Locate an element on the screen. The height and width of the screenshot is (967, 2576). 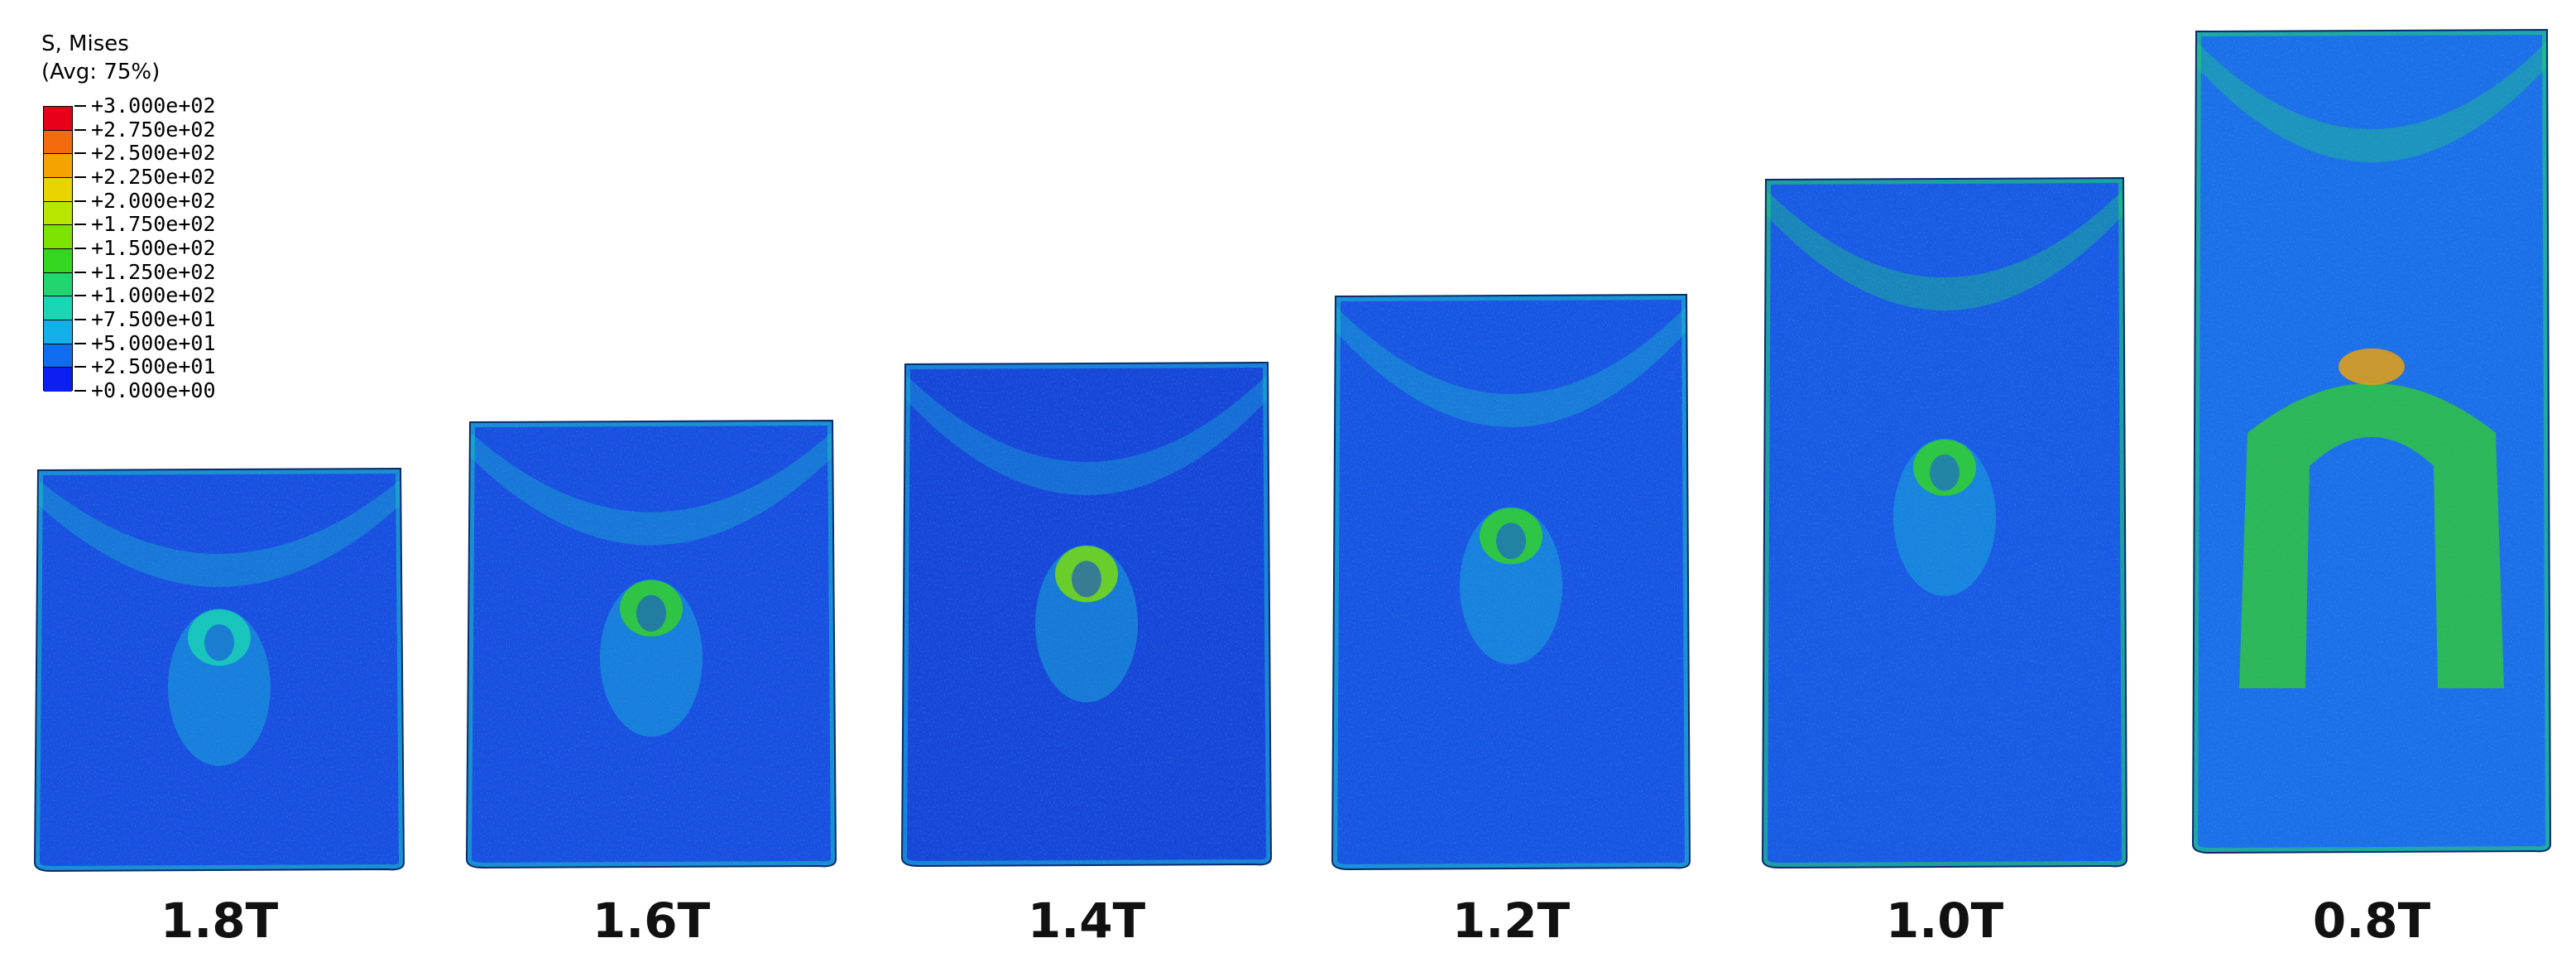
legend-value: +1.250e+02 is located at coordinates (154, 271).